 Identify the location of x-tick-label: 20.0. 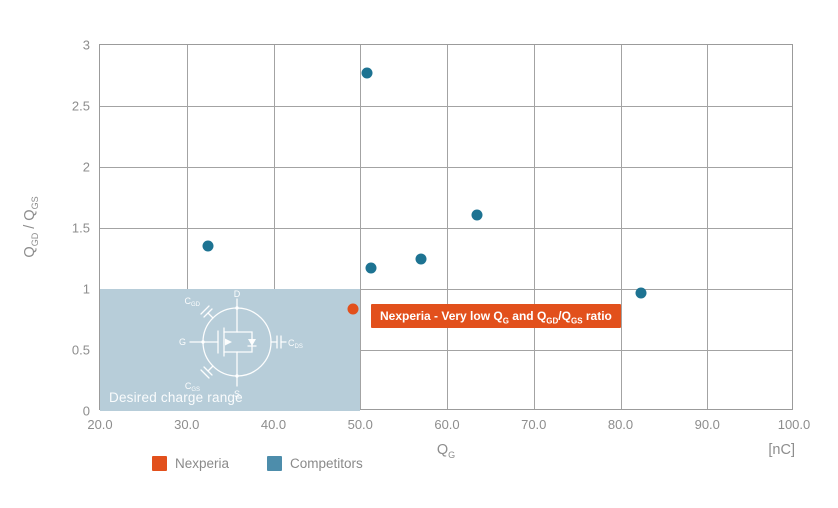
(100, 424).